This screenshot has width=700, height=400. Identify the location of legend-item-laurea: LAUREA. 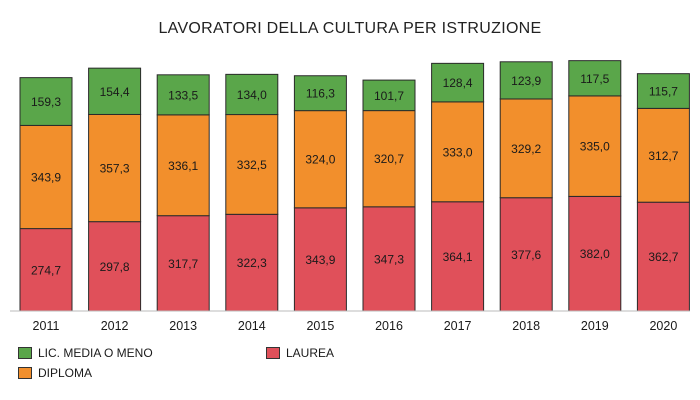
(300, 353).